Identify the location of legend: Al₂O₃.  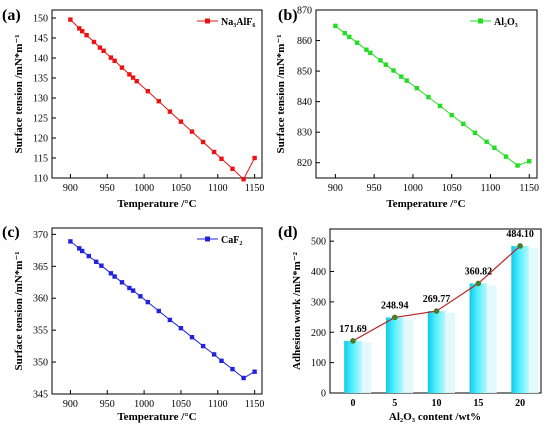
(494, 22).